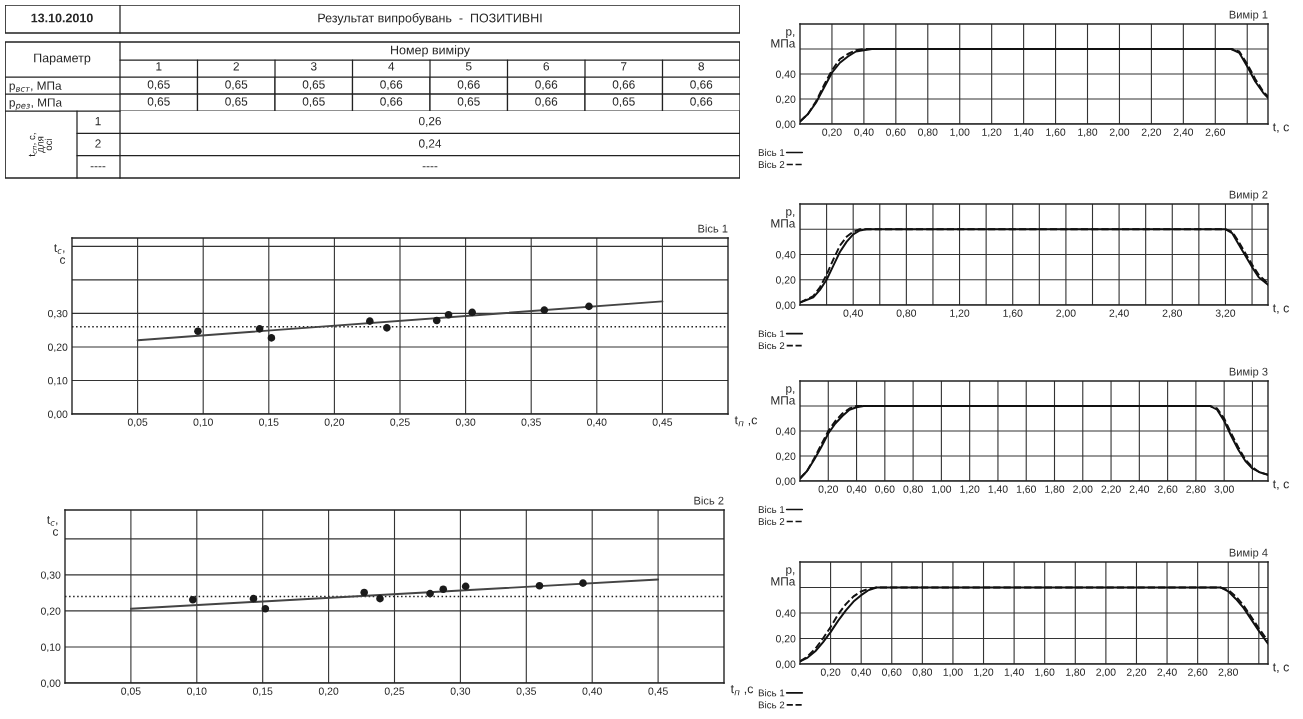 The image size is (1303, 719). I want to click on x-tick-label: 0,10, so click(197, 692).